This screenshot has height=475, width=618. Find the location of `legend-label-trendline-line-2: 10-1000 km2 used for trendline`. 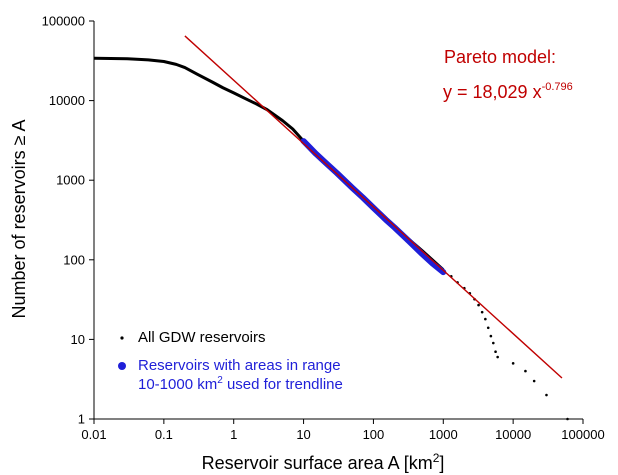

legend-label-trendline-line-2: 10-1000 km2 used for trendline is located at coordinates (240, 384).